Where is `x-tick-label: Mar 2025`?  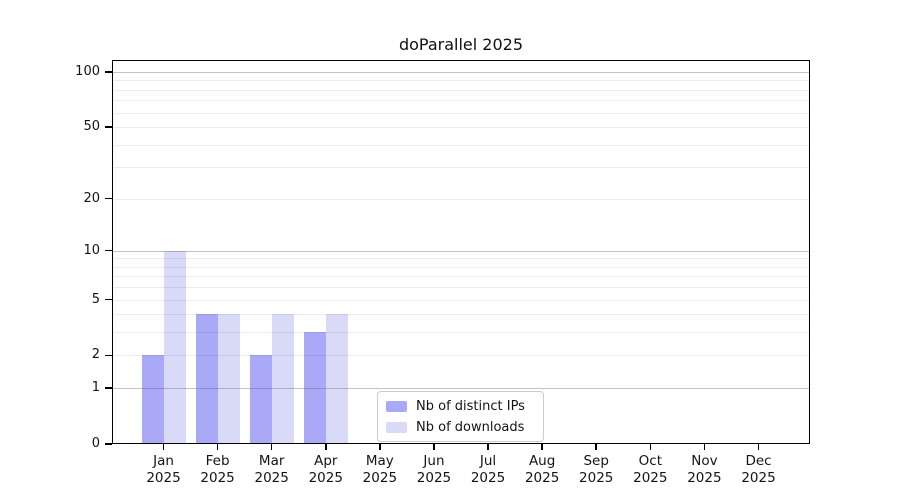
x-tick-label: Mar 2025 is located at coordinates (272, 470).